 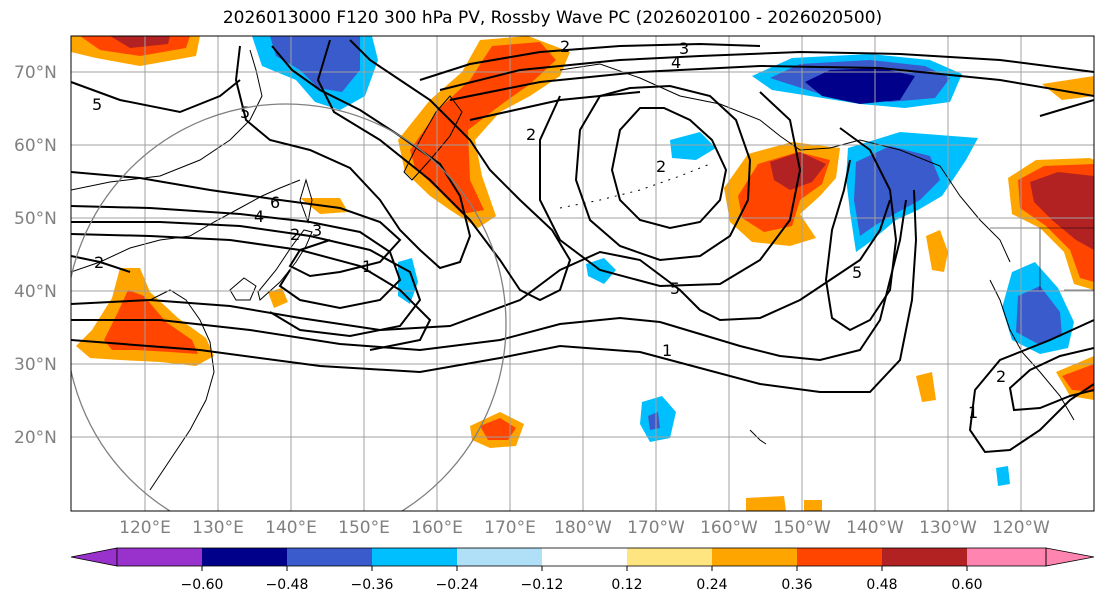 I want to click on coast-sakhalin, so click(x=306, y=201).